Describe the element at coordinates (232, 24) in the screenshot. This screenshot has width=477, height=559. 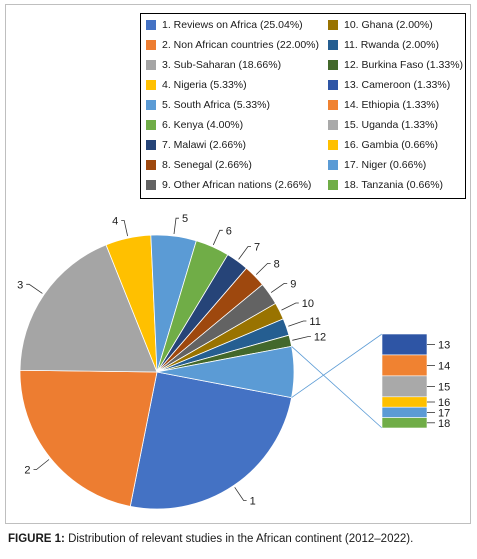
I see `legend-label: 1. Reviews on Africa (25.04%)` at that location.